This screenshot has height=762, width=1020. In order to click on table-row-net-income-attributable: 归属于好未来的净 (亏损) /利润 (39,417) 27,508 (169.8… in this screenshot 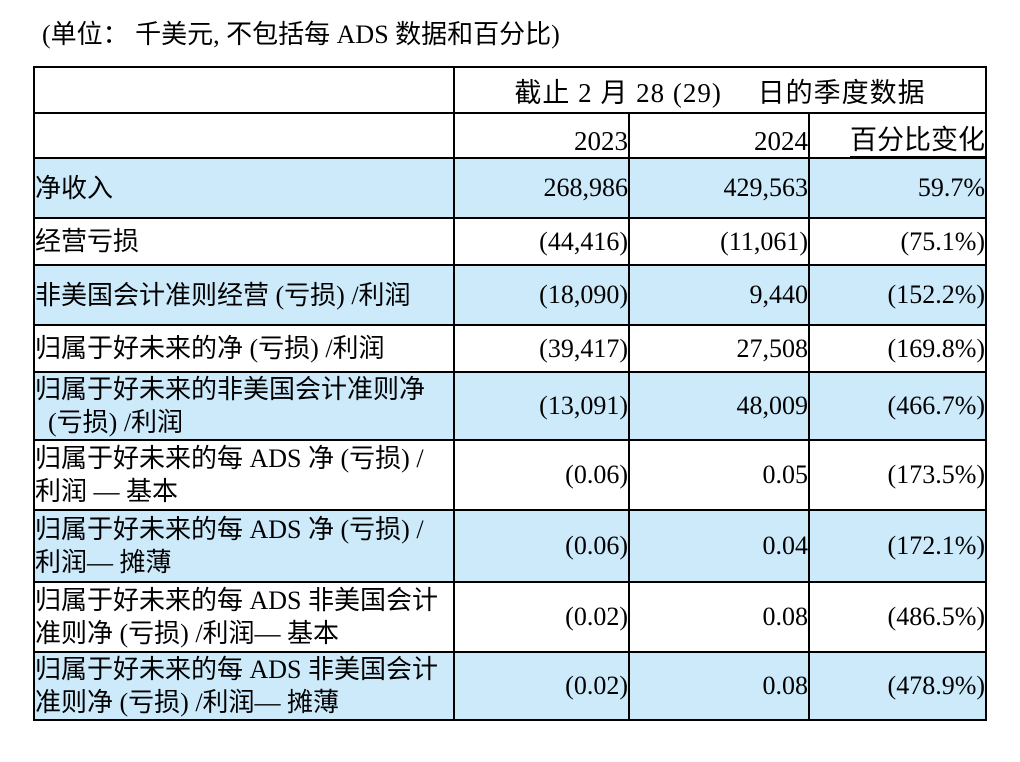, I will do `click(510, 348)`.